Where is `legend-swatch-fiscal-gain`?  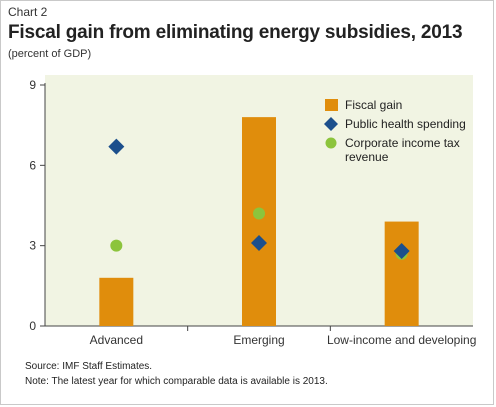 legend-swatch-fiscal-gain is located at coordinates (331, 105).